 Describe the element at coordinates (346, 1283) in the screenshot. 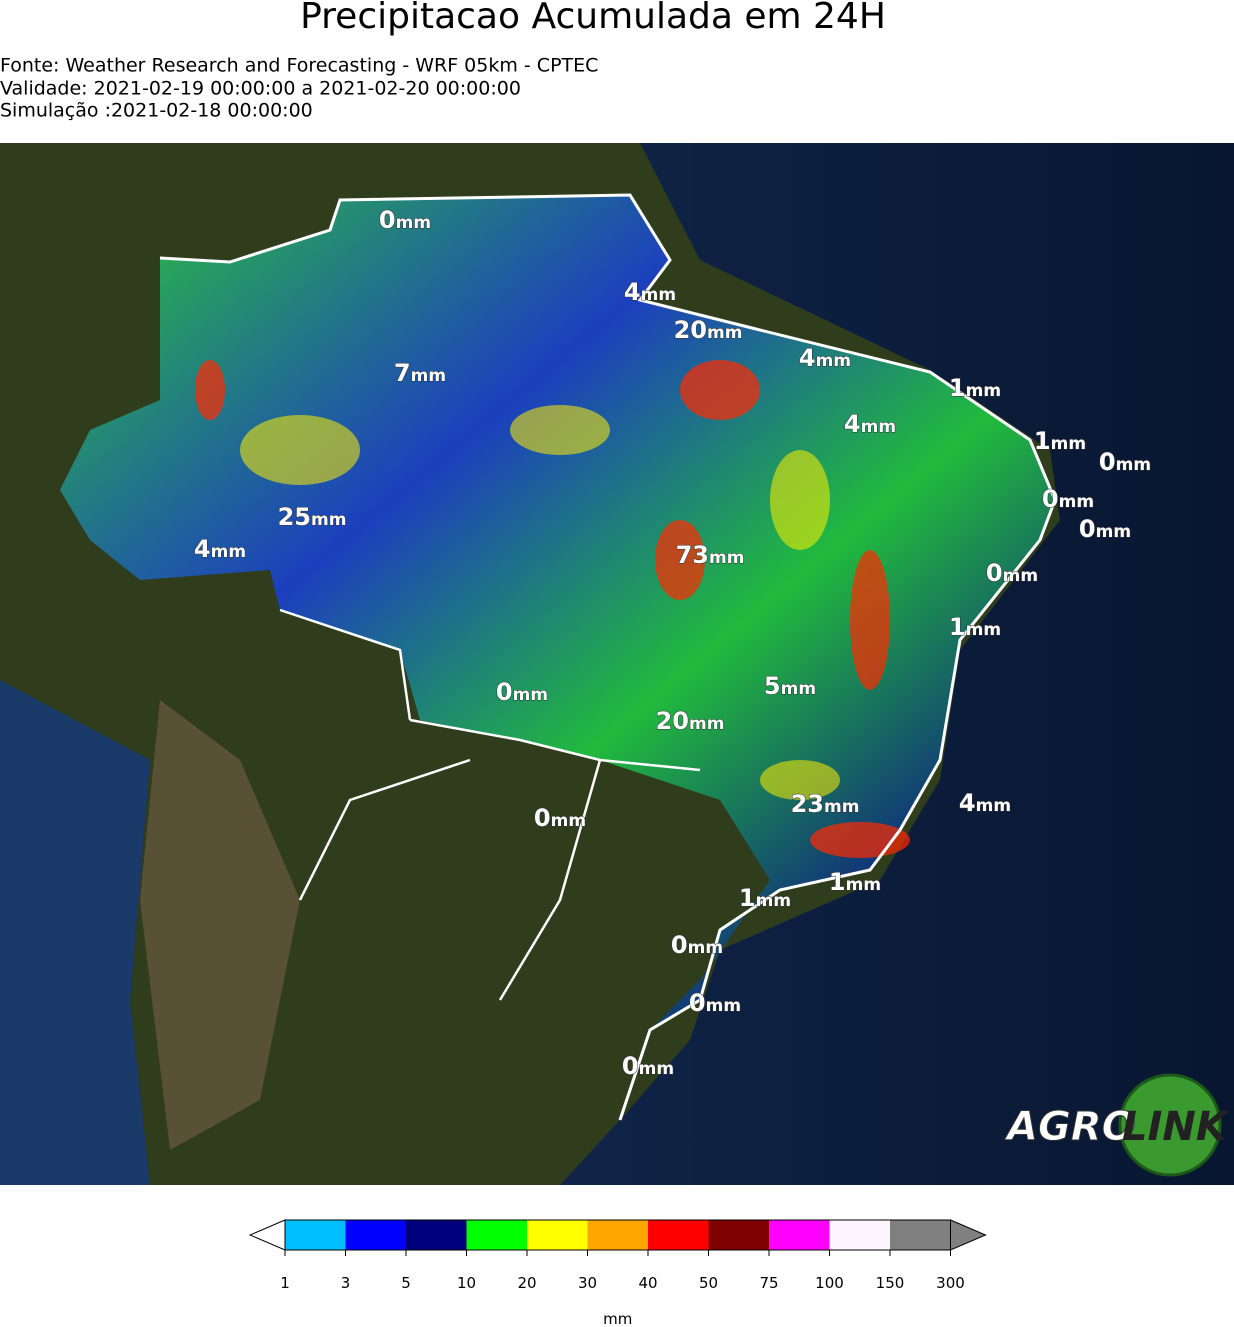

I see `colorbar-tick-label: 3` at that location.